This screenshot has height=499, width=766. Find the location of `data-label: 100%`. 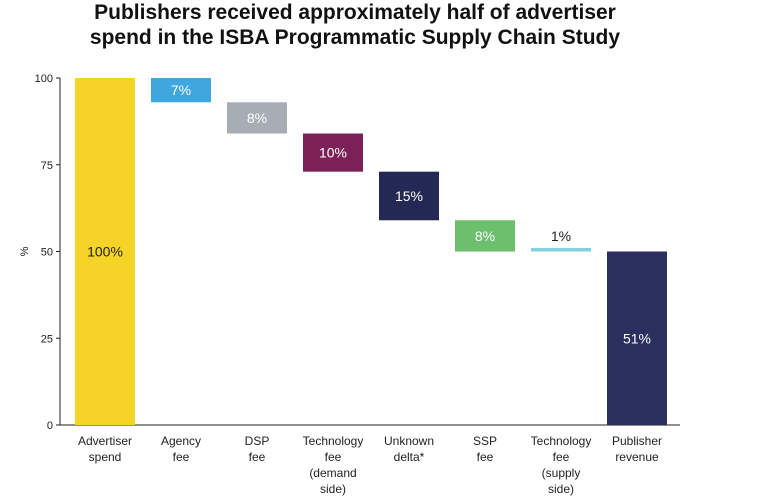

data-label: 100% is located at coordinates (105, 252).